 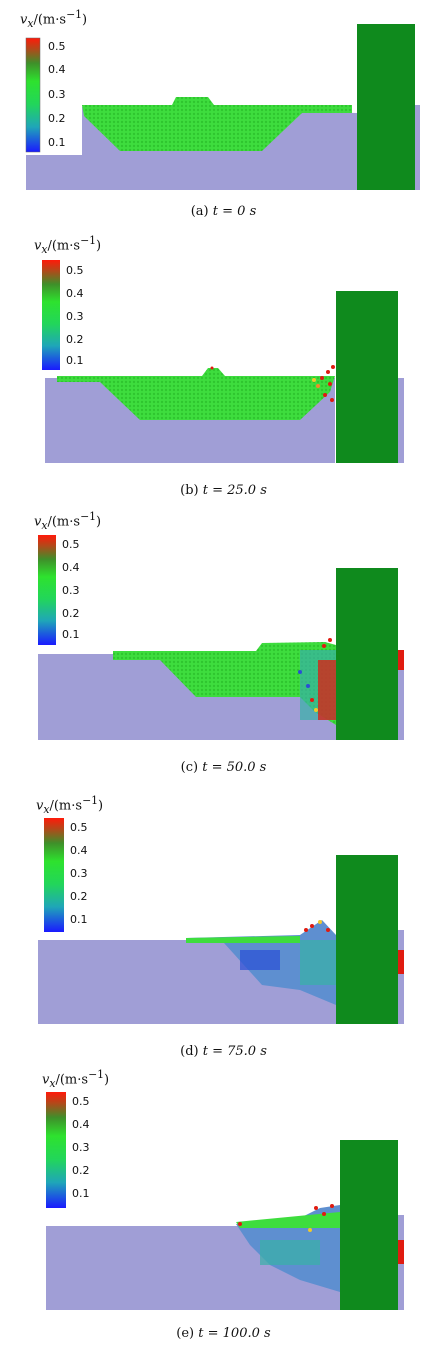 I want to click on velocity-spray, so click(x=272, y=383).